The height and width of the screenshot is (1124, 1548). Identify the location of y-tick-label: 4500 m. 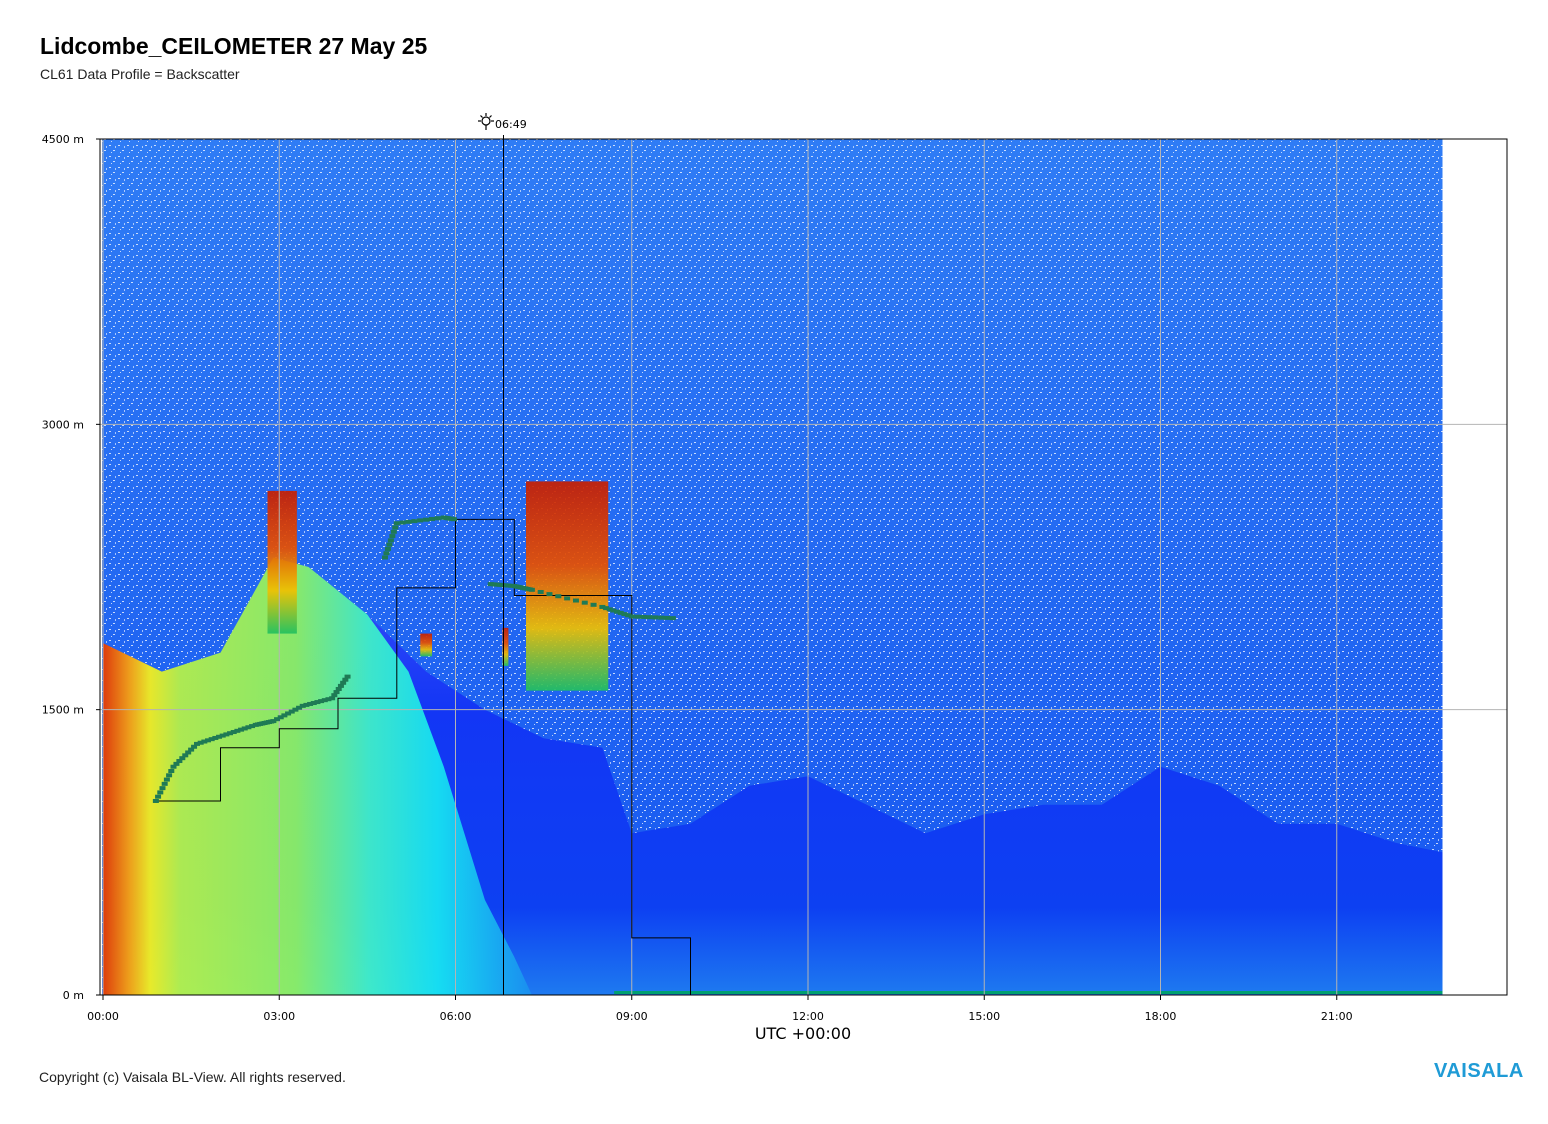
(63, 139).